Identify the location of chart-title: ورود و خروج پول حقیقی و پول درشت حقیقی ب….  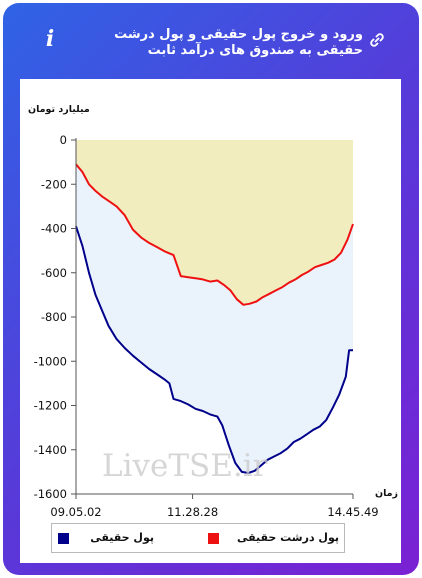
(238, 42).